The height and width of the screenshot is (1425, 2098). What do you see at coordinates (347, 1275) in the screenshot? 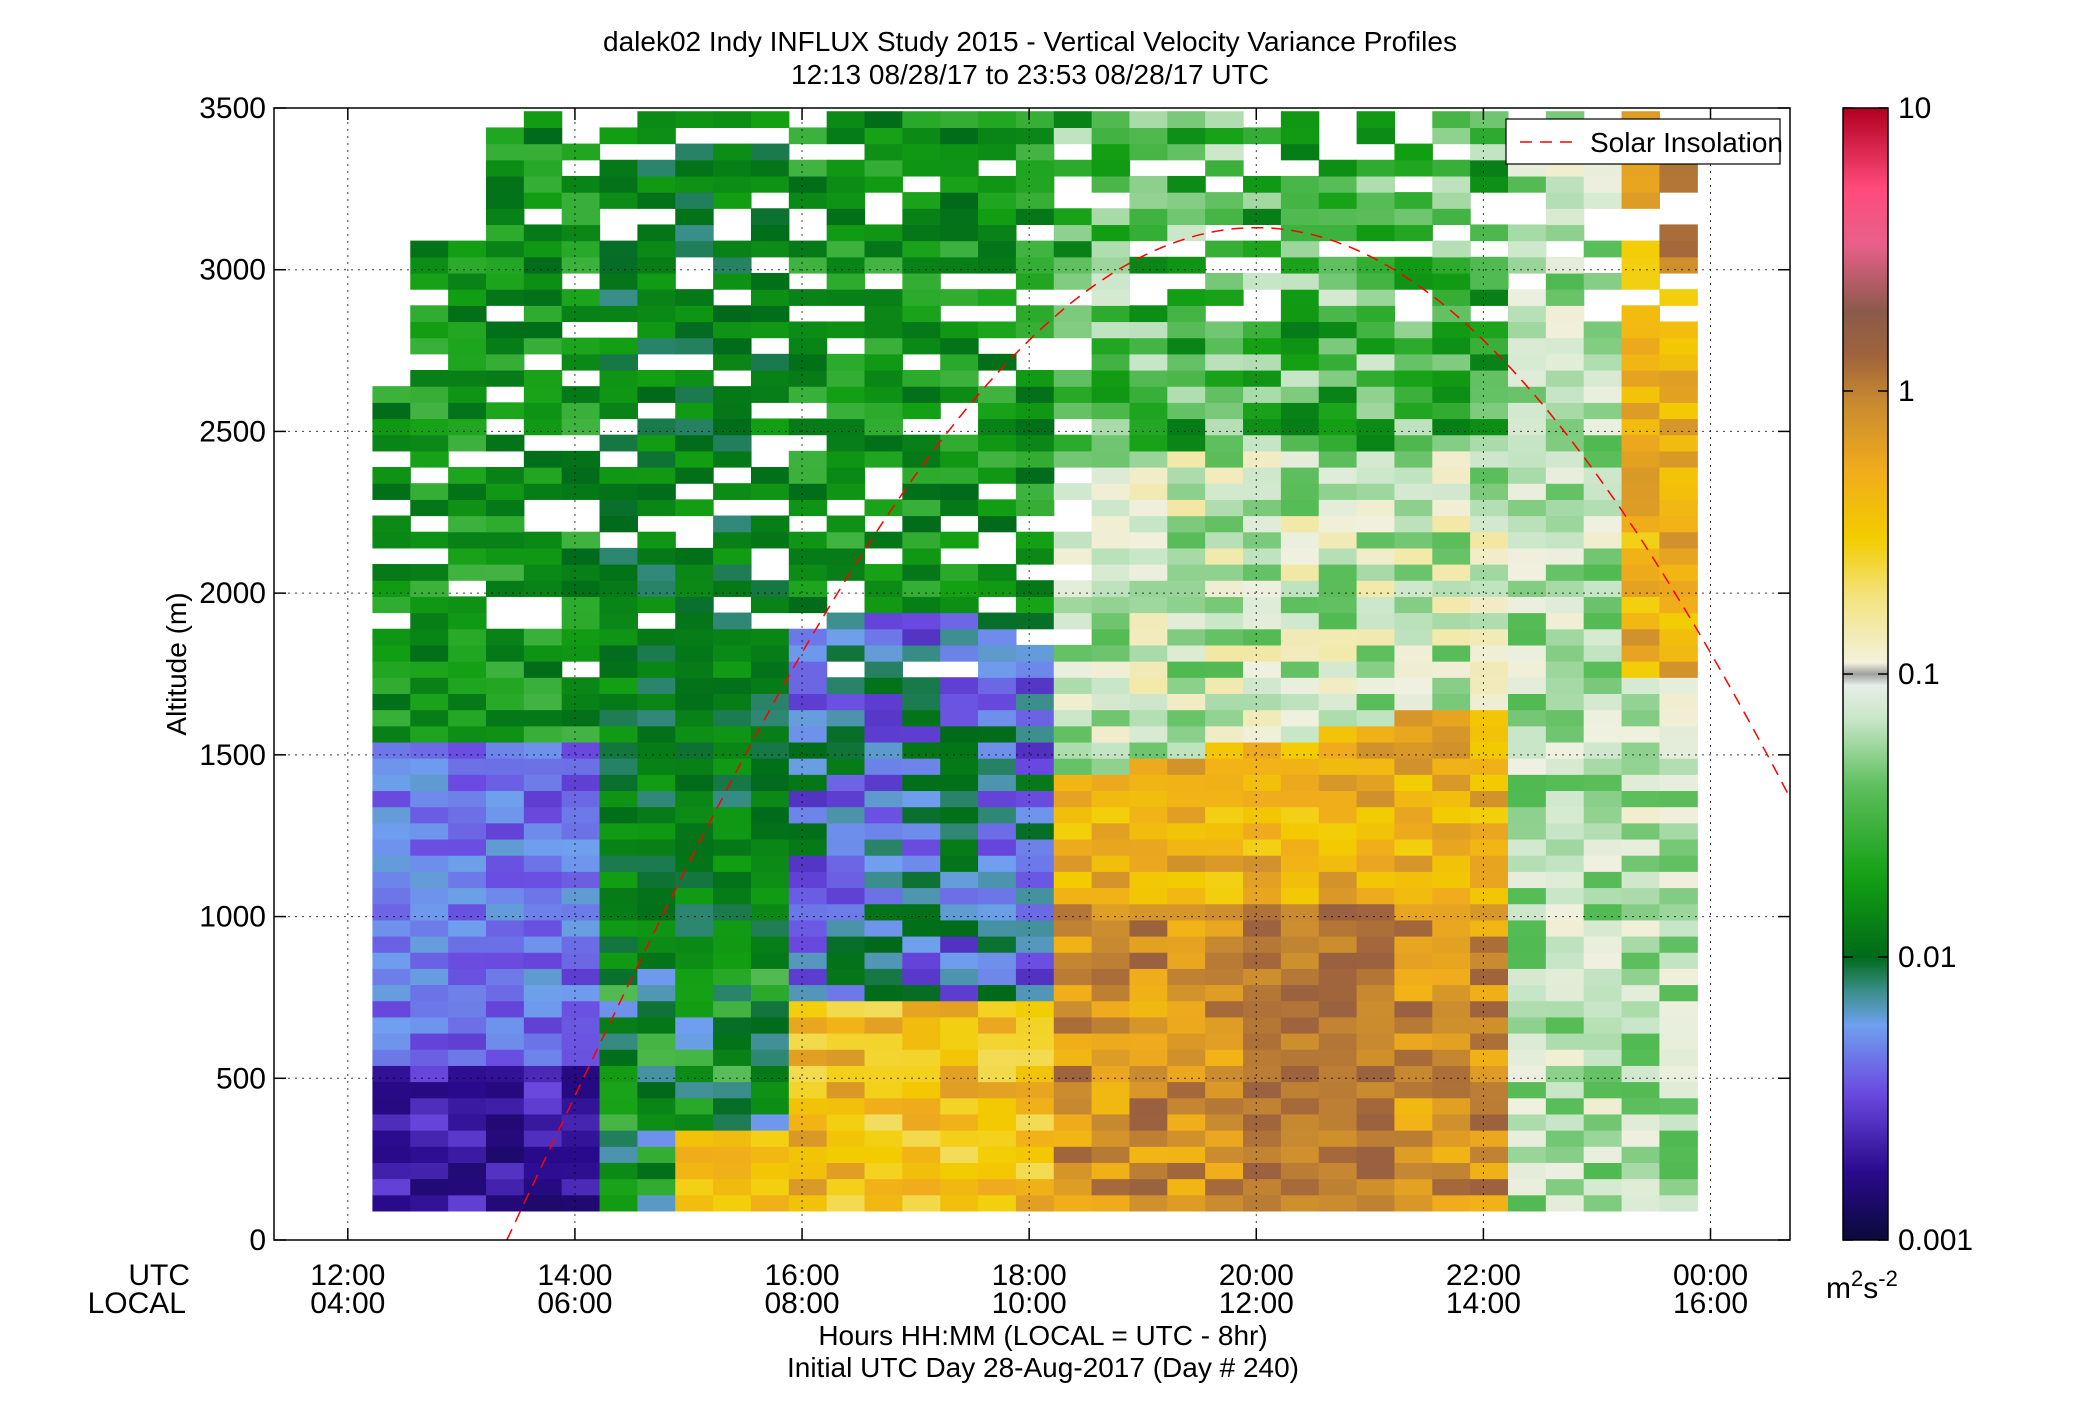
I see `x-tick-label-utc: 12:00` at bounding box center [347, 1275].